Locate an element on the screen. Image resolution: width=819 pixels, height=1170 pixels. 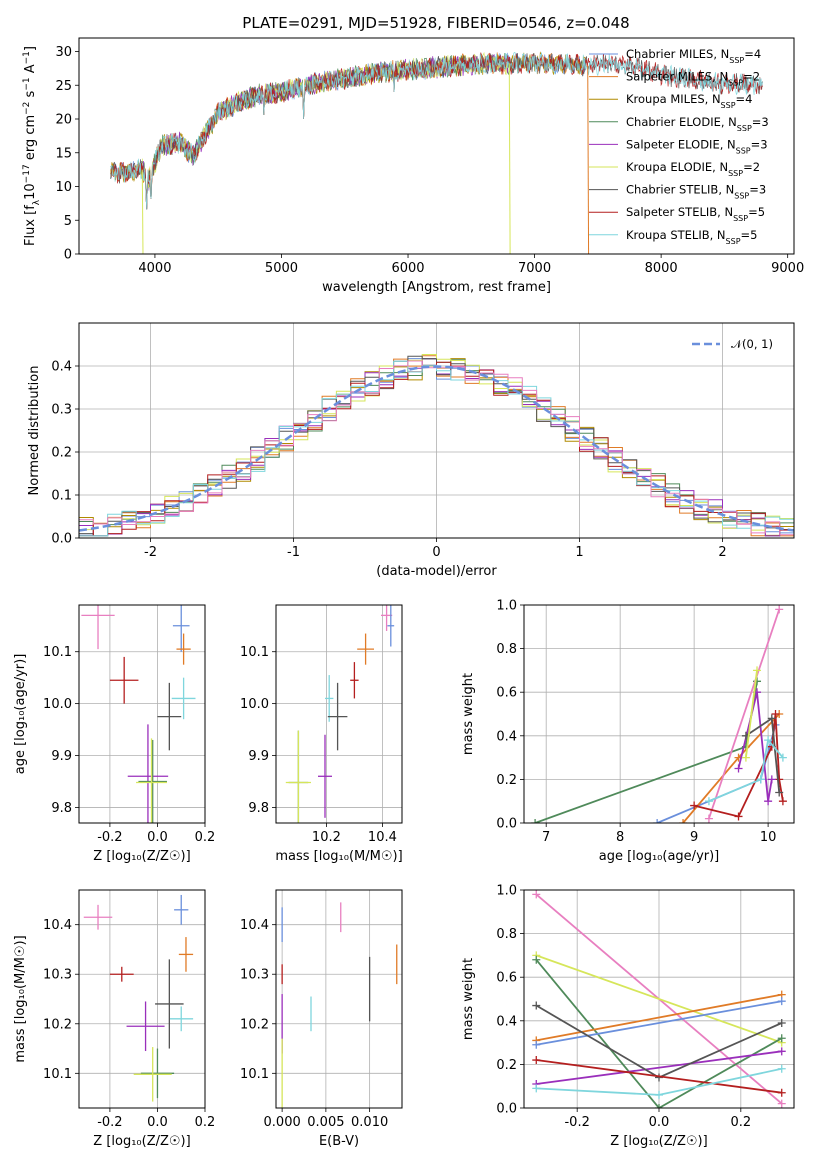
y-tick-label: 0 is located at coordinates (68, 255).